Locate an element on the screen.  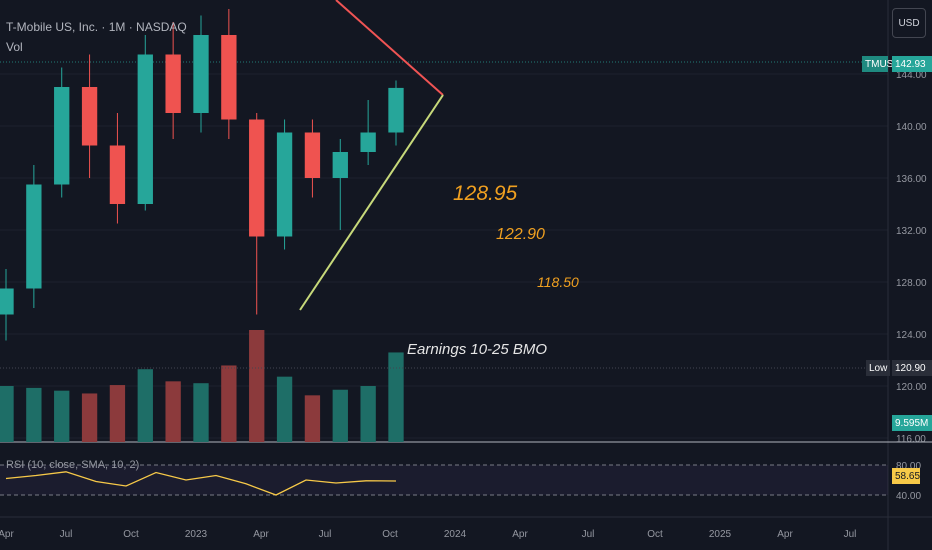
volume-label: Vol is located at coordinates (14, 47).